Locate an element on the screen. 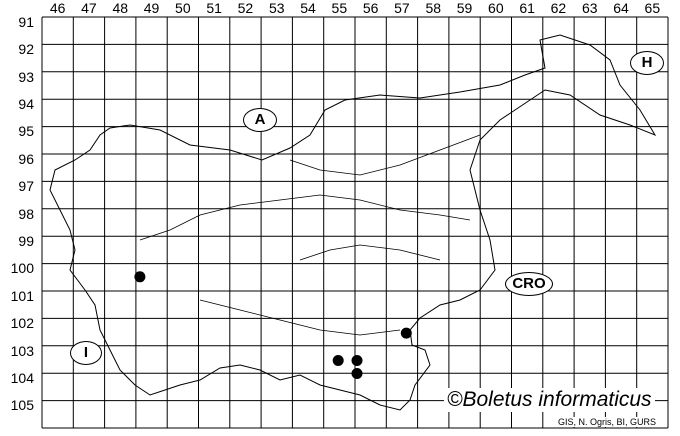 The height and width of the screenshot is (436, 680). row-label: 95 is located at coordinates (26, 131).